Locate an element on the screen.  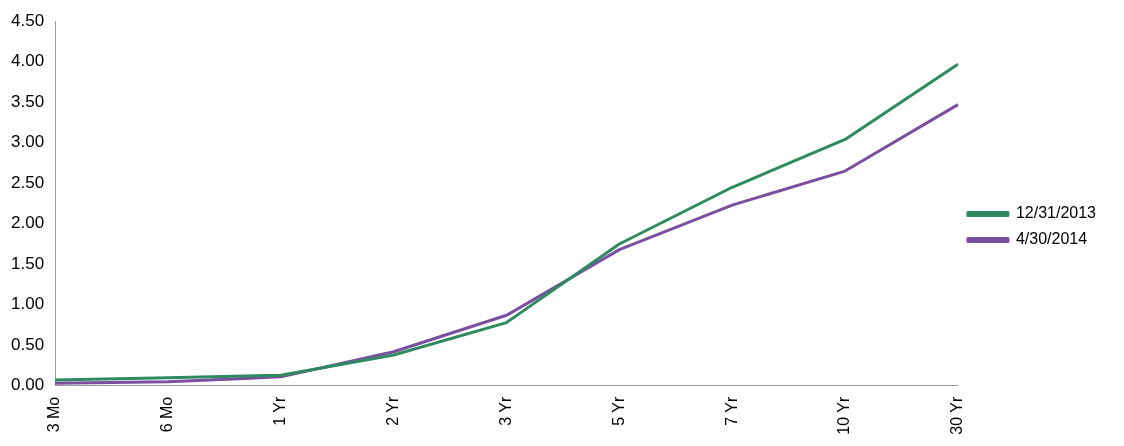
y-tick-label: 0.00 is located at coordinates (27, 385).